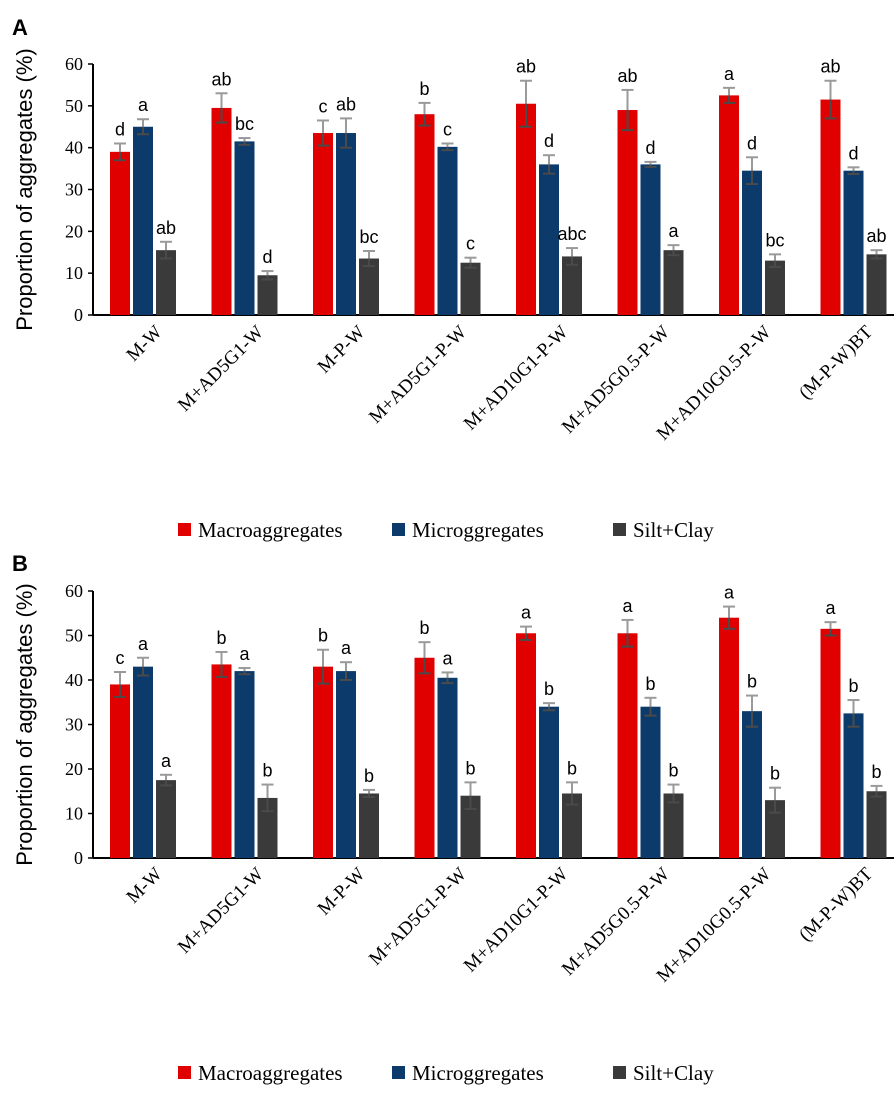 The width and height of the screenshot is (894, 1093). Describe the element at coordinates (478, 1073) in the screenshot. I see `panel-b-legend-label: Microggregates` at that location.